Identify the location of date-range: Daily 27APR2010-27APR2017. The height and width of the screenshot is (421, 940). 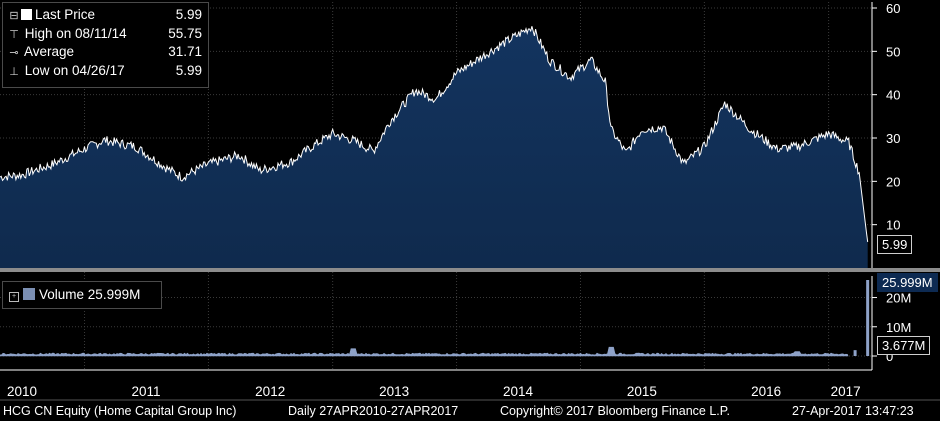
(373, 411).